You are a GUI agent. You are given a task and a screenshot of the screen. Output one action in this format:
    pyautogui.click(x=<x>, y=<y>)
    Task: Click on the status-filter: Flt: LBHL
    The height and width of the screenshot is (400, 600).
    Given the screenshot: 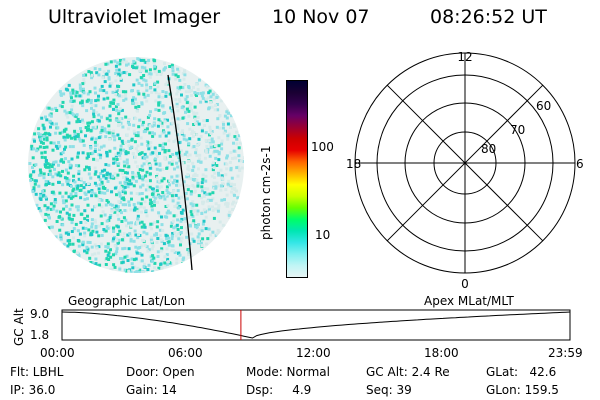 What is the action you would take?
    pyautogui.click(x=37, y=372)
    